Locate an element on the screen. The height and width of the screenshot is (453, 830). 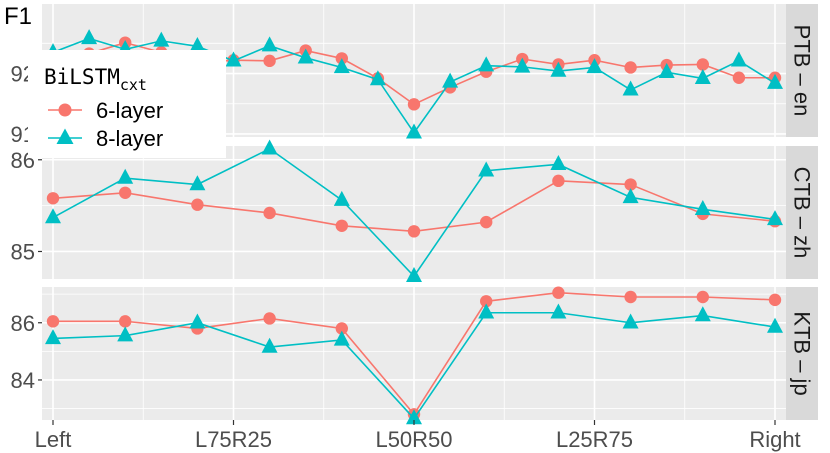
facet-strip-label: CTB – zh is located at coordinates (802, 213).